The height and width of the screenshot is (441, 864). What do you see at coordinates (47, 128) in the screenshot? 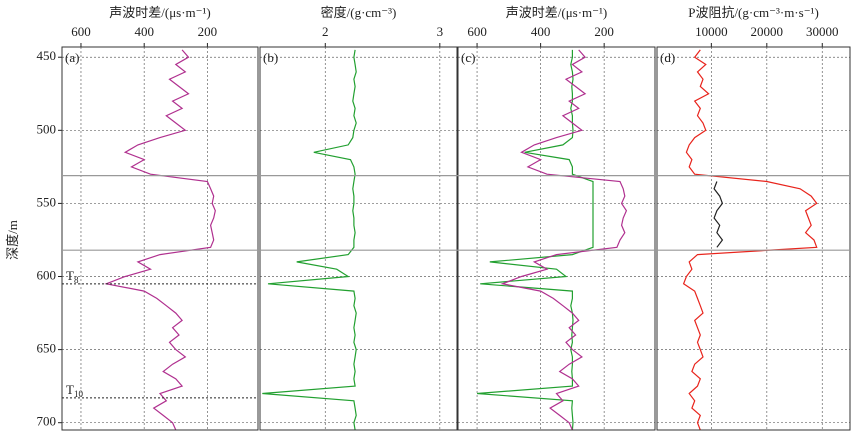
I see `y-tick-label: 500` at bounding box center [47, 128].